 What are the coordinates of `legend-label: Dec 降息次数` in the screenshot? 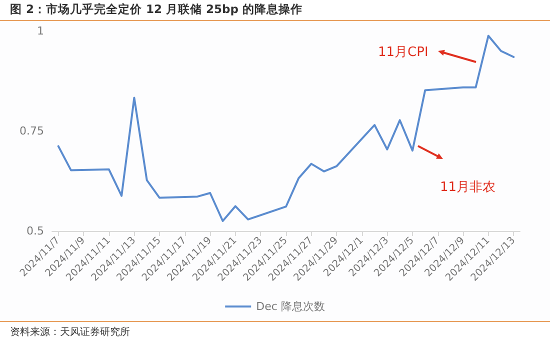 It's located at (290, 306).